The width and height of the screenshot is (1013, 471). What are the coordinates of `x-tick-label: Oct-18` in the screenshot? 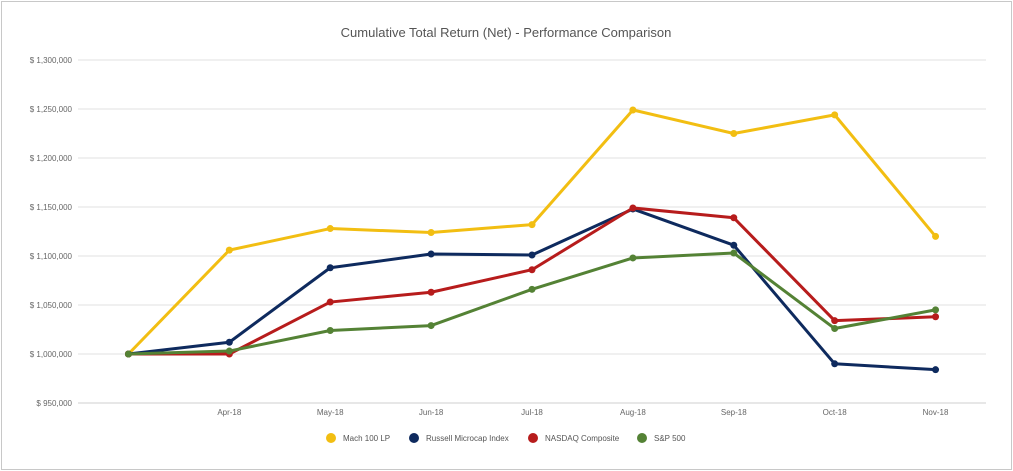 It's located at (835, 412).